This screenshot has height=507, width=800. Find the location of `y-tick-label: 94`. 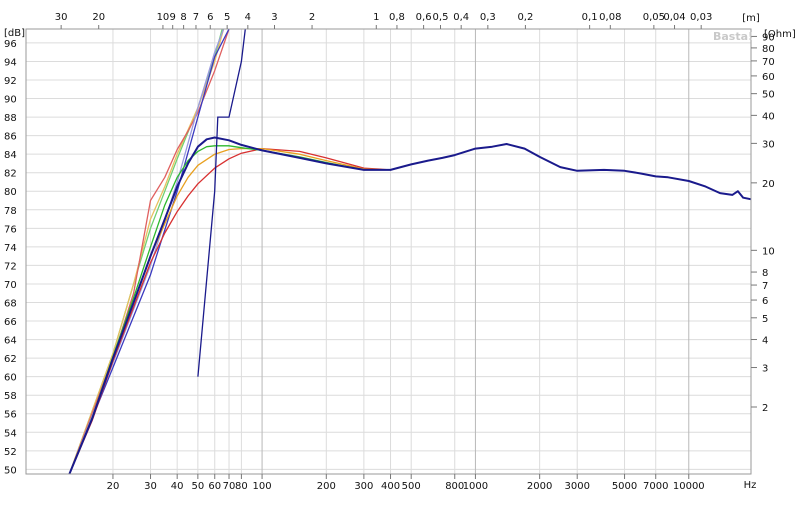

y-tick-label: 94 is located at coordinates (10, 62).